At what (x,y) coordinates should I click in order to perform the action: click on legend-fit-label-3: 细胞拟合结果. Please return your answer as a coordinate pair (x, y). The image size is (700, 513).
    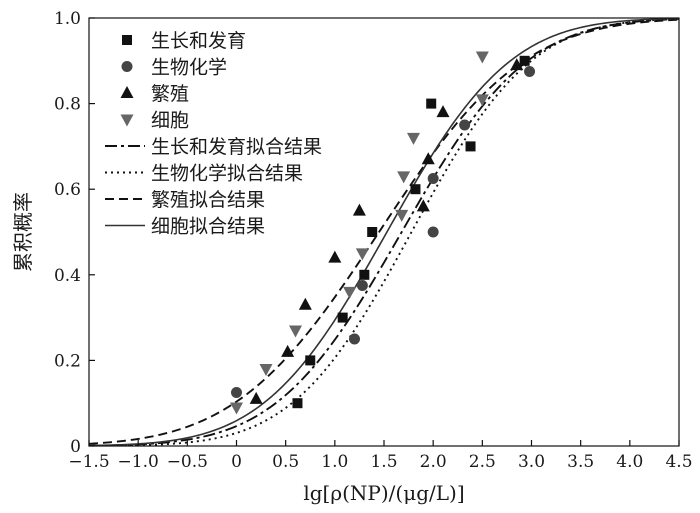
    Looking at the image, I should click on (208, 227).